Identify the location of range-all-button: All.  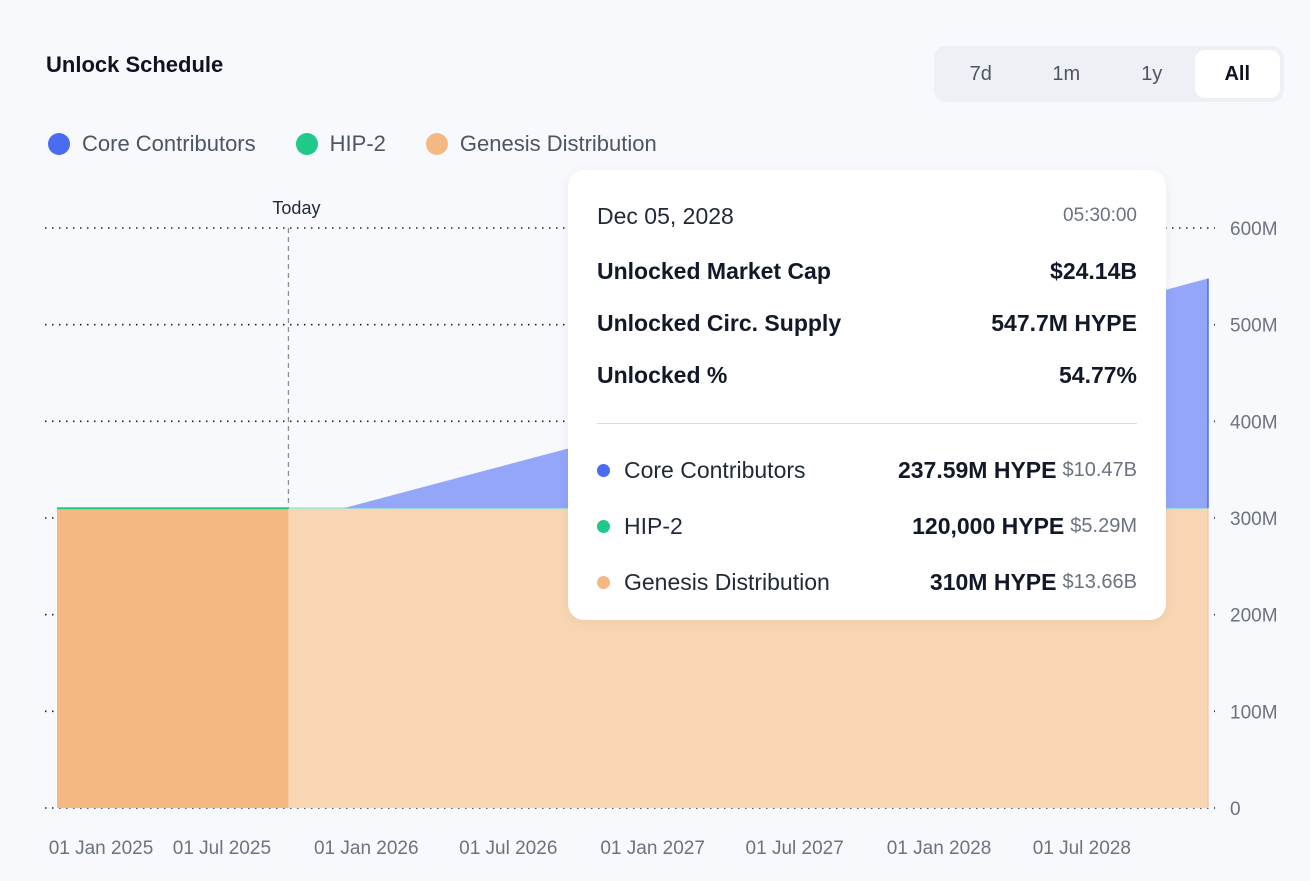
(1237, 74).